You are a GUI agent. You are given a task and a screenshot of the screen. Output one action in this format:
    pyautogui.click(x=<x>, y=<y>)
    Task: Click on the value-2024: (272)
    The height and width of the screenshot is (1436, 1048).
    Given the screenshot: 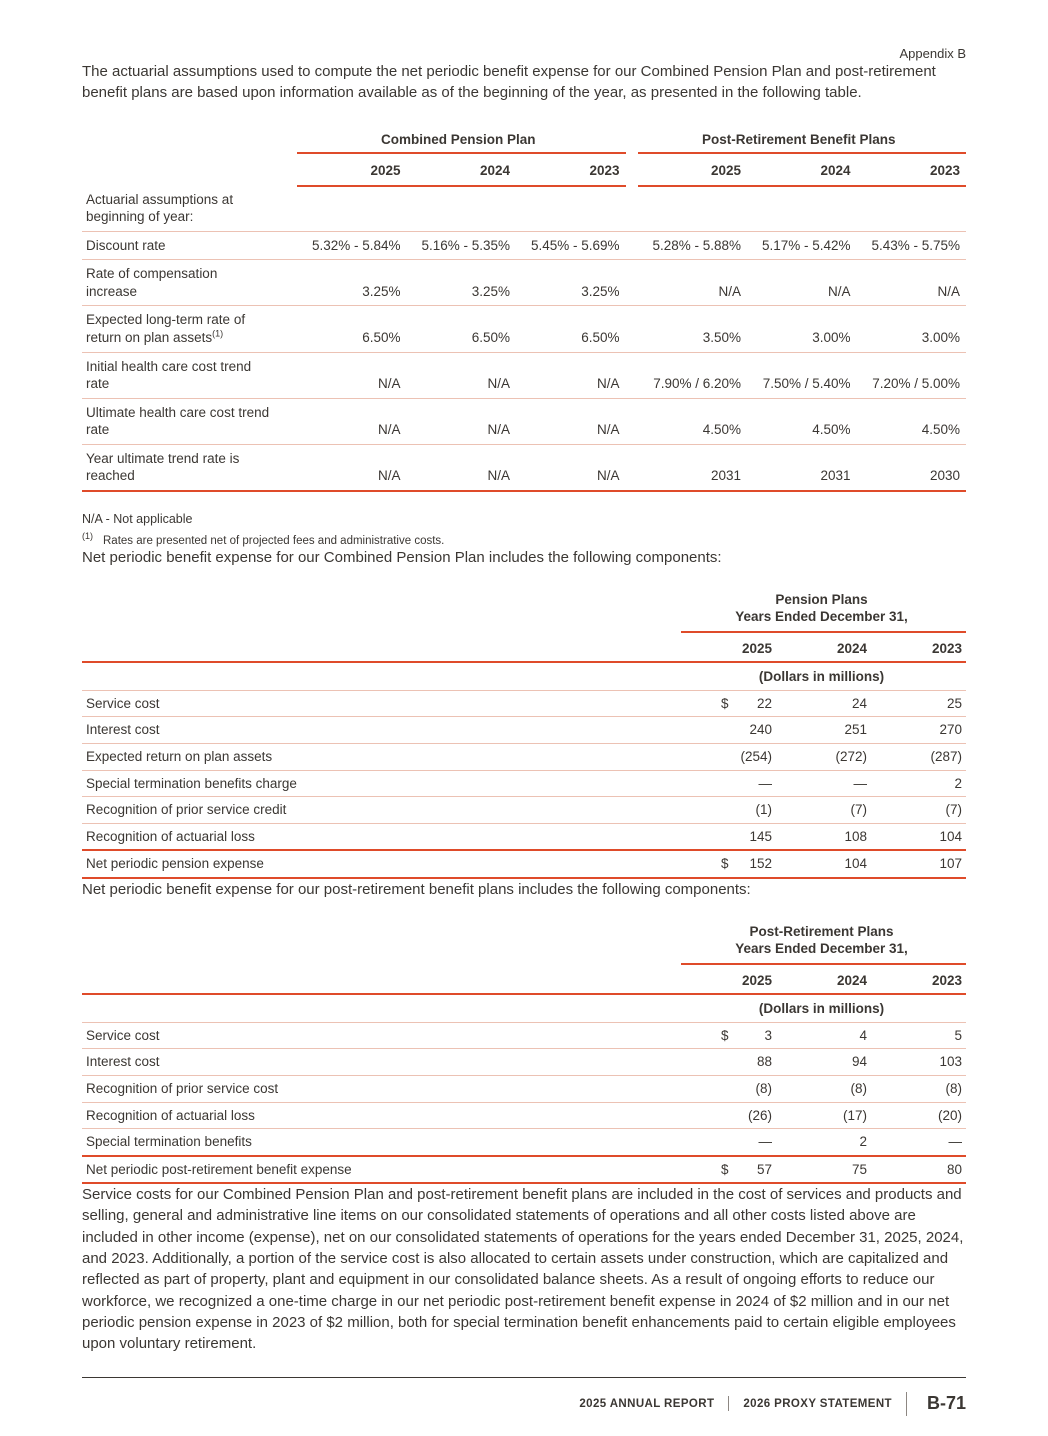 What is the action you would take?
    pyautogui.click(x=823, y=757)
    